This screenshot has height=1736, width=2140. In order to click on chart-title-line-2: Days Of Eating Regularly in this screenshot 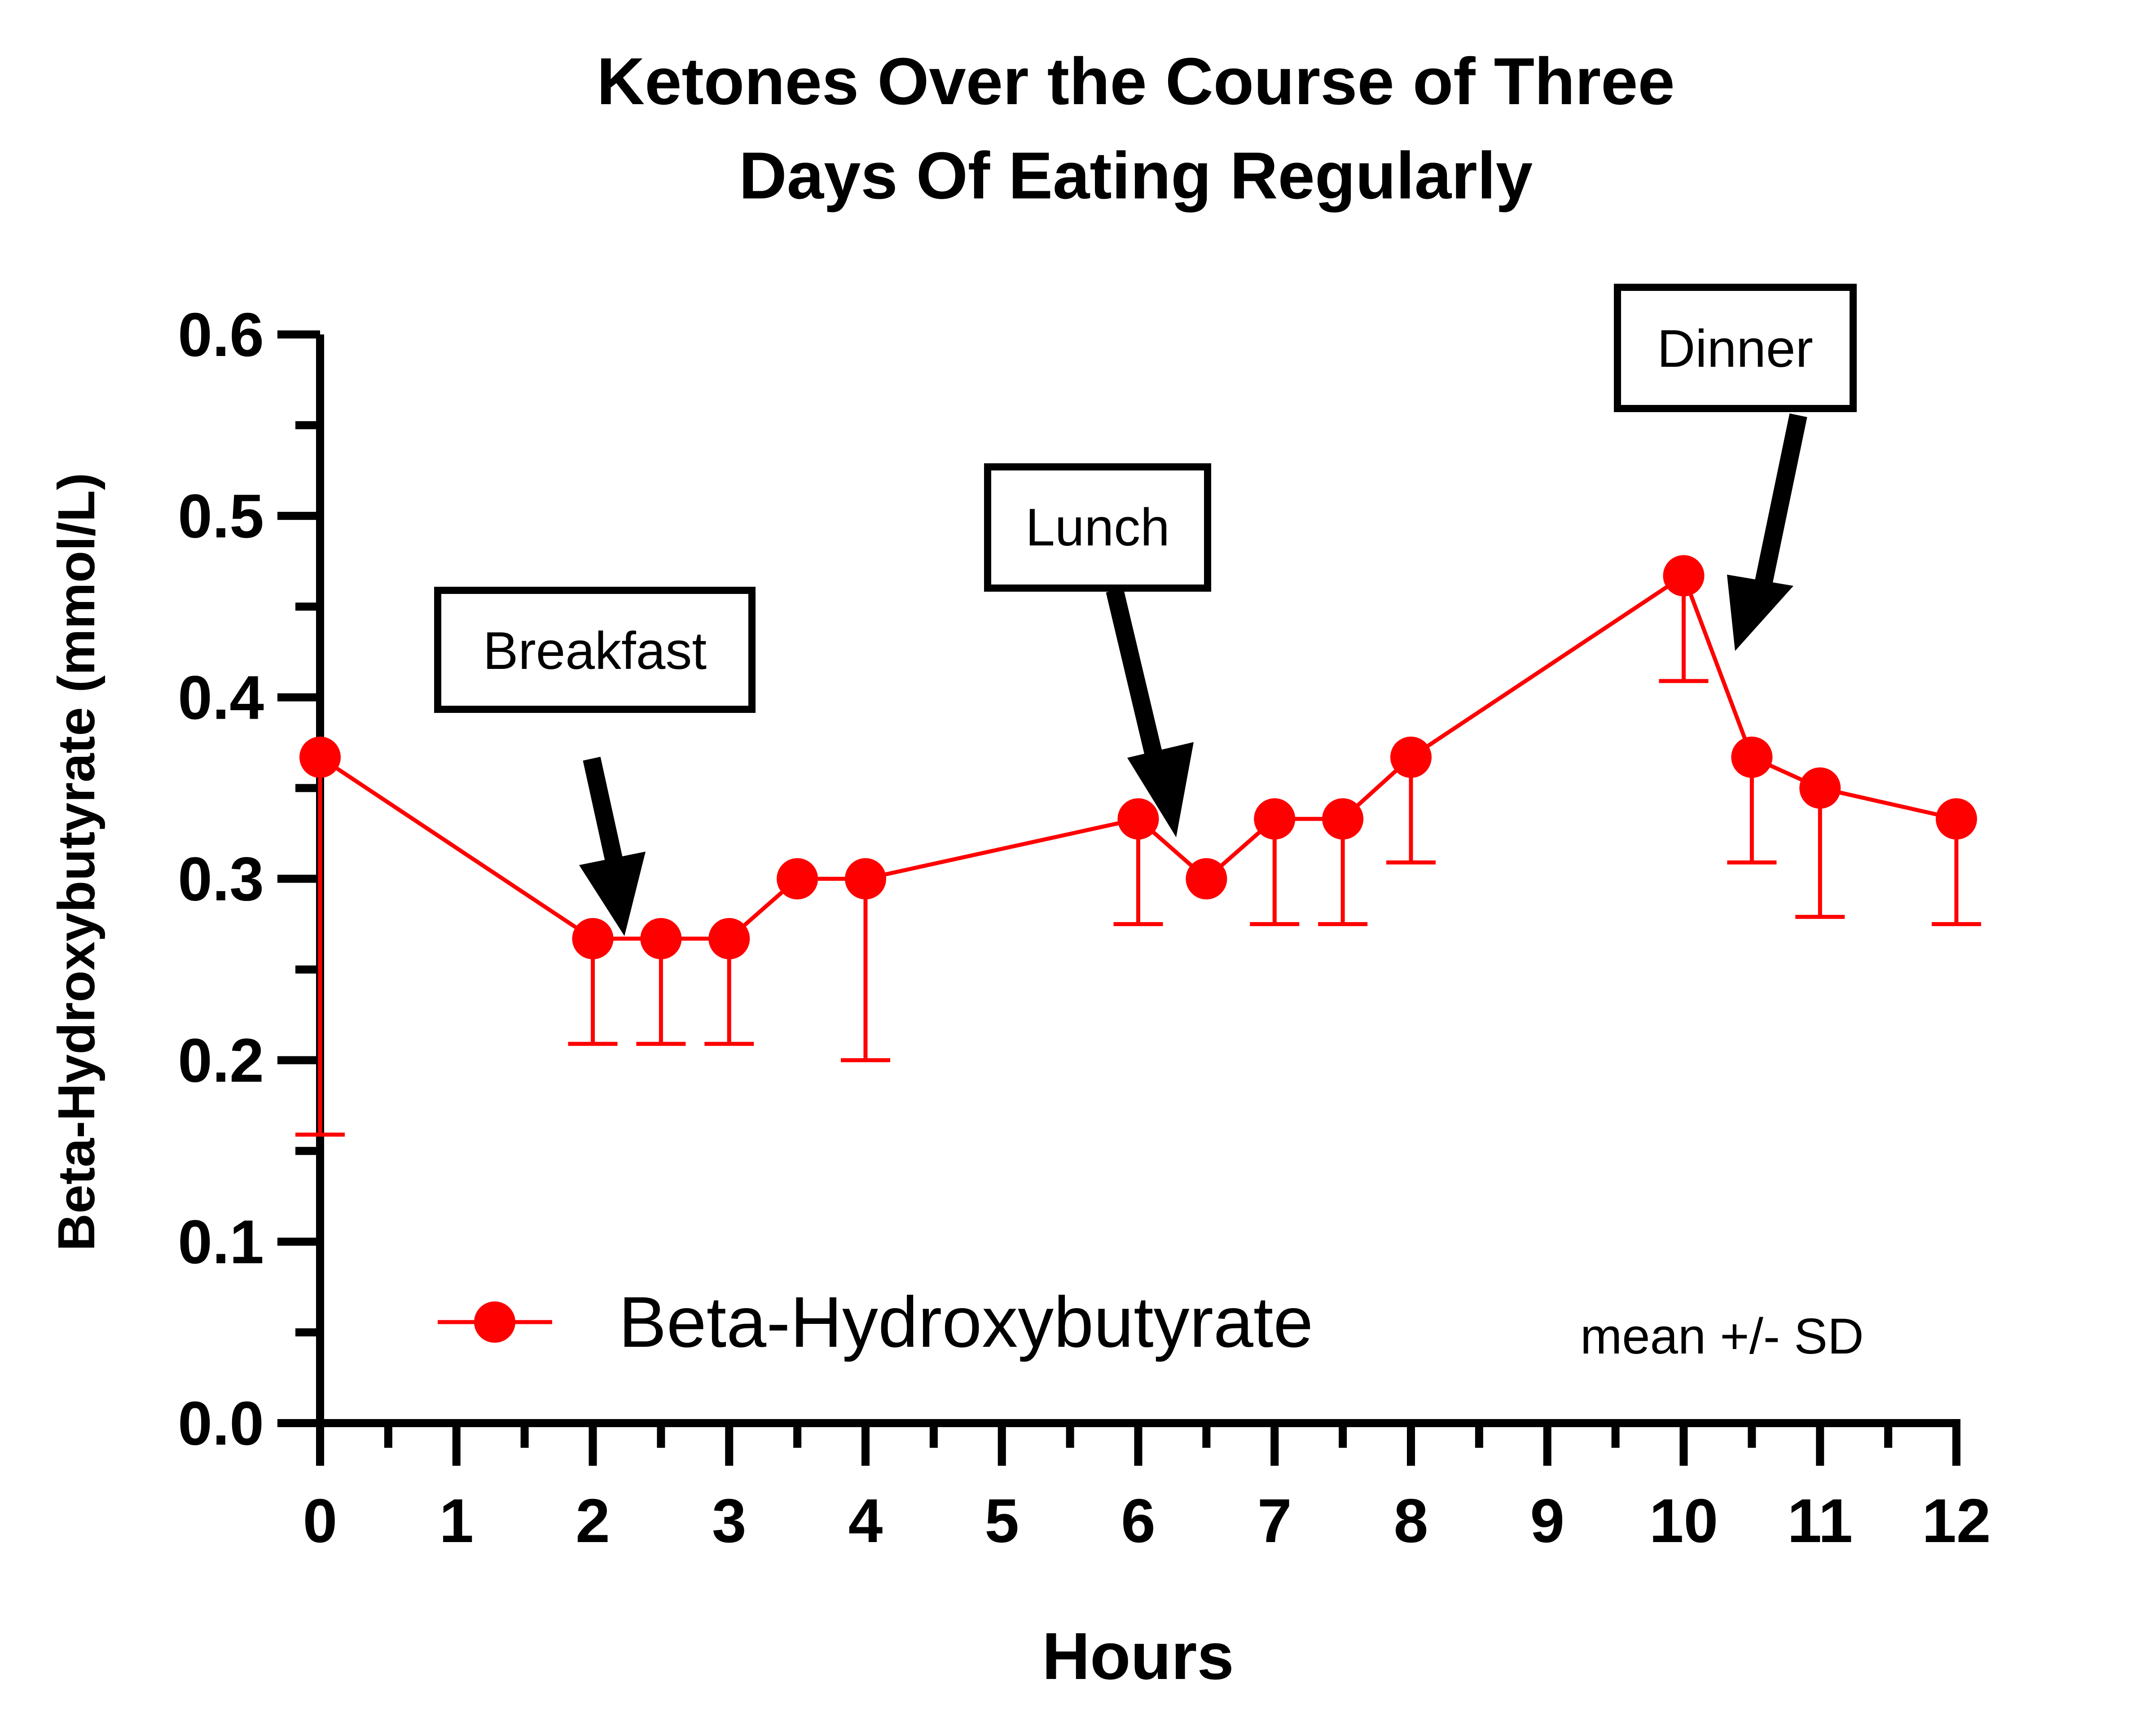, I will do `click(1136, 176)`.